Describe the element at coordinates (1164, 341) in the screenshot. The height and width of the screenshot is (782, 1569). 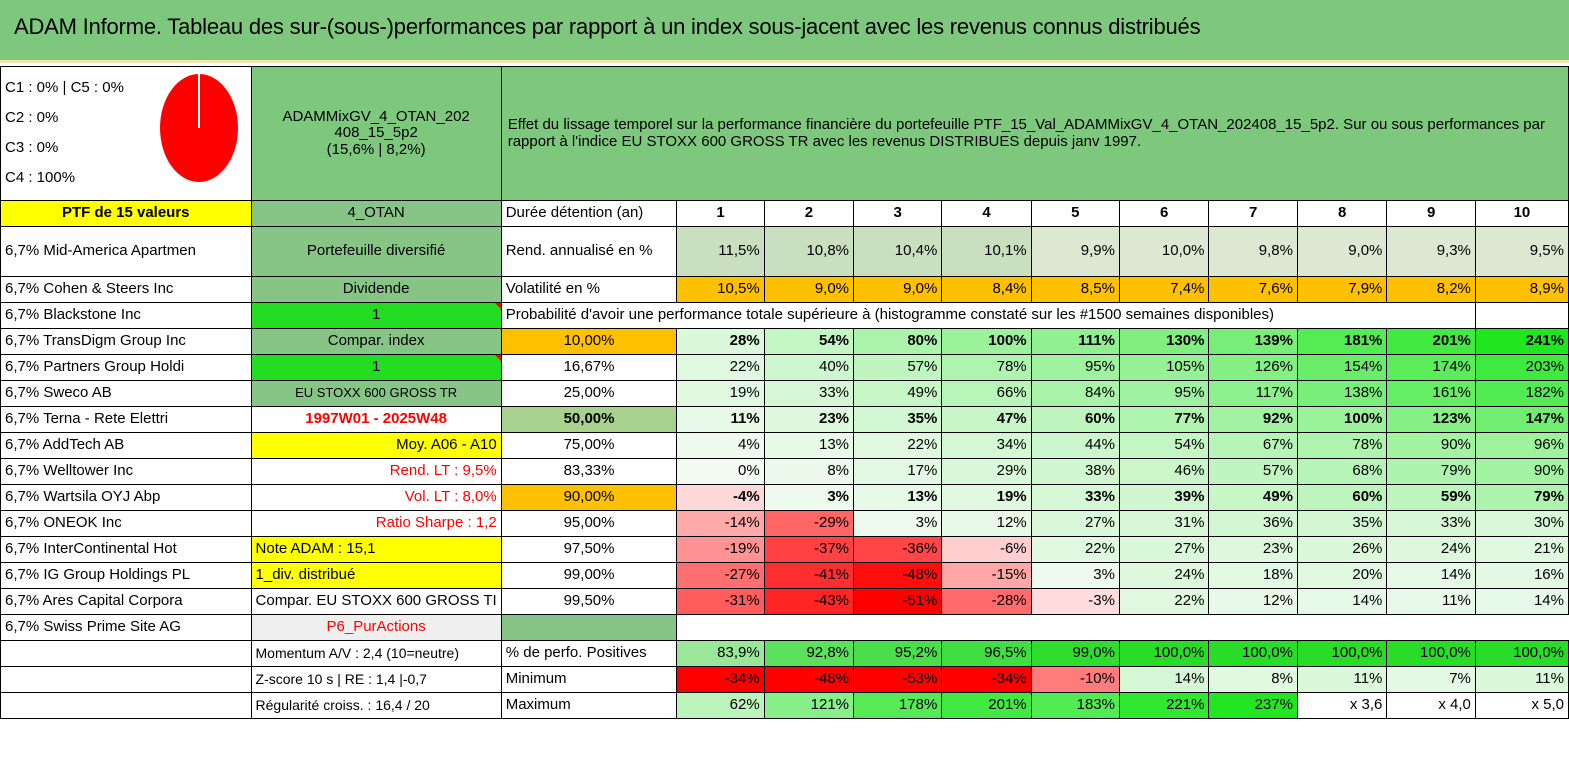
I see `probability-value: 130%` at that location.